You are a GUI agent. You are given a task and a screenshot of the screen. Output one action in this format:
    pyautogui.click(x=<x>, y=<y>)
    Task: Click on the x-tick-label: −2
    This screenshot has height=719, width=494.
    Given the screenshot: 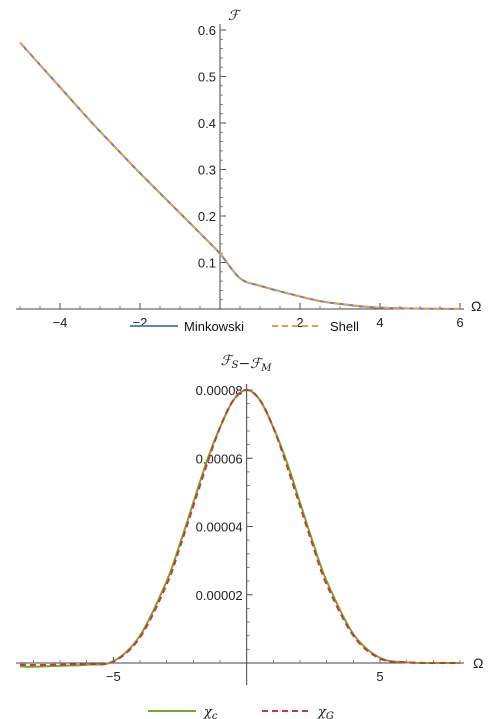 What is the action you would take?
    pyautogui.click(x=140, y=322)
    